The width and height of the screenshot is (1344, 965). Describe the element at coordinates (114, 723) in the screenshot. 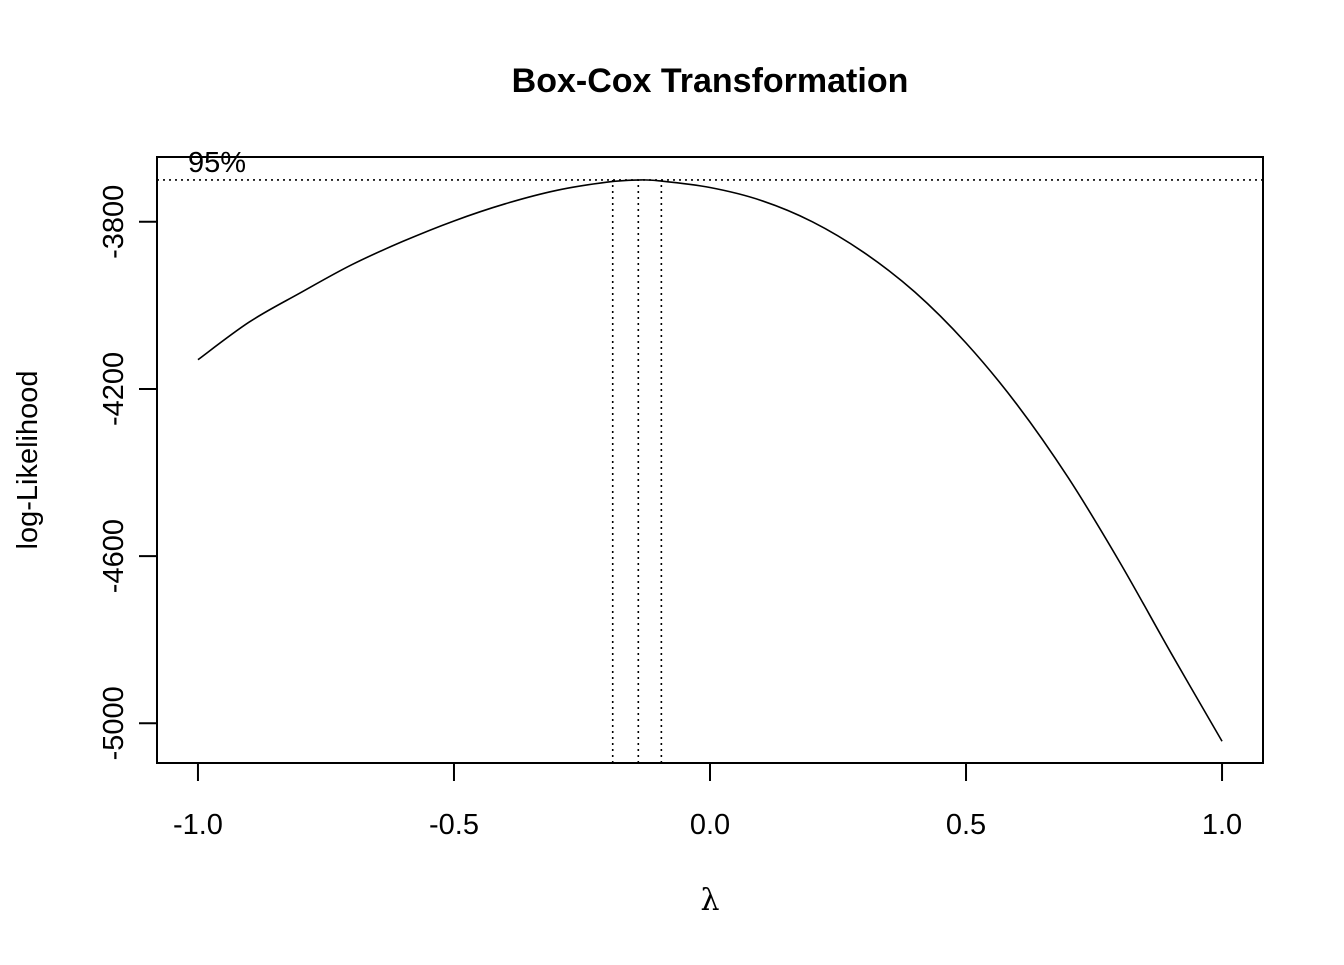

I see `y-tick-label: -5000` at that location.